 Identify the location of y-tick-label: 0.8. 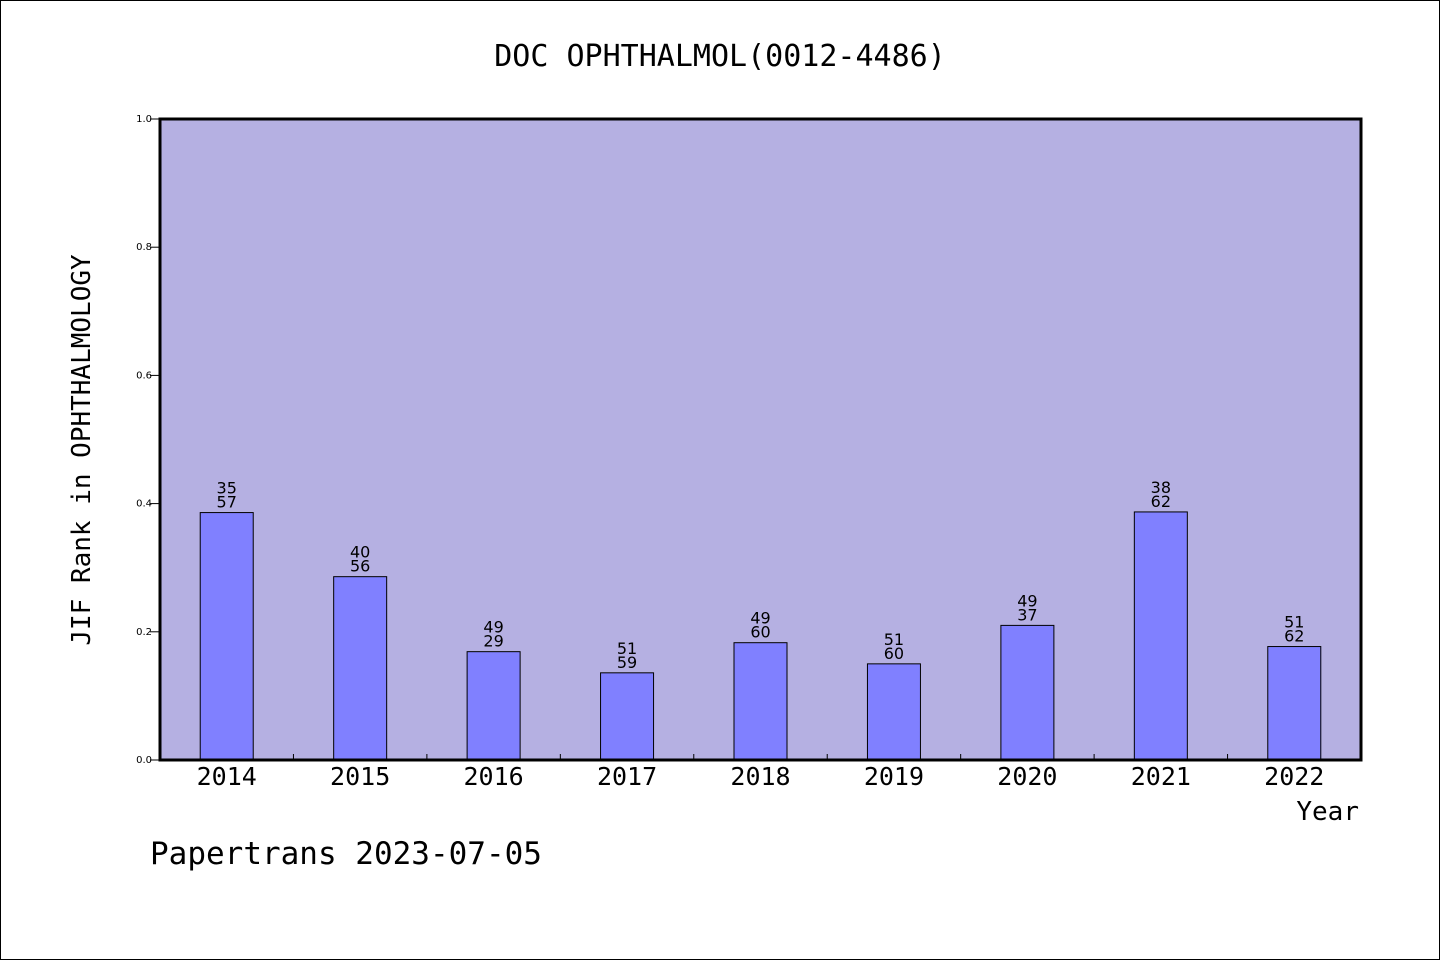
(144, 247).